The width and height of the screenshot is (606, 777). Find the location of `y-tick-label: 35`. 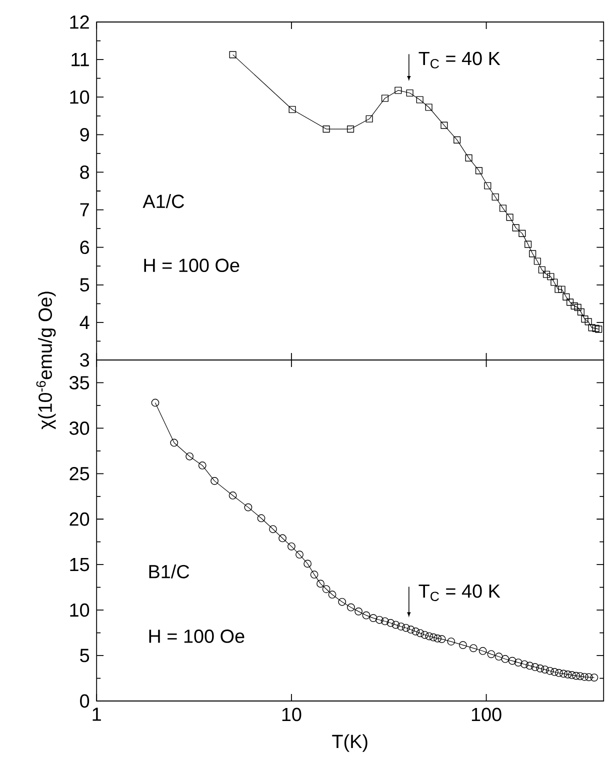

y-tick-label: 35 is located at coordinates (80, 383).